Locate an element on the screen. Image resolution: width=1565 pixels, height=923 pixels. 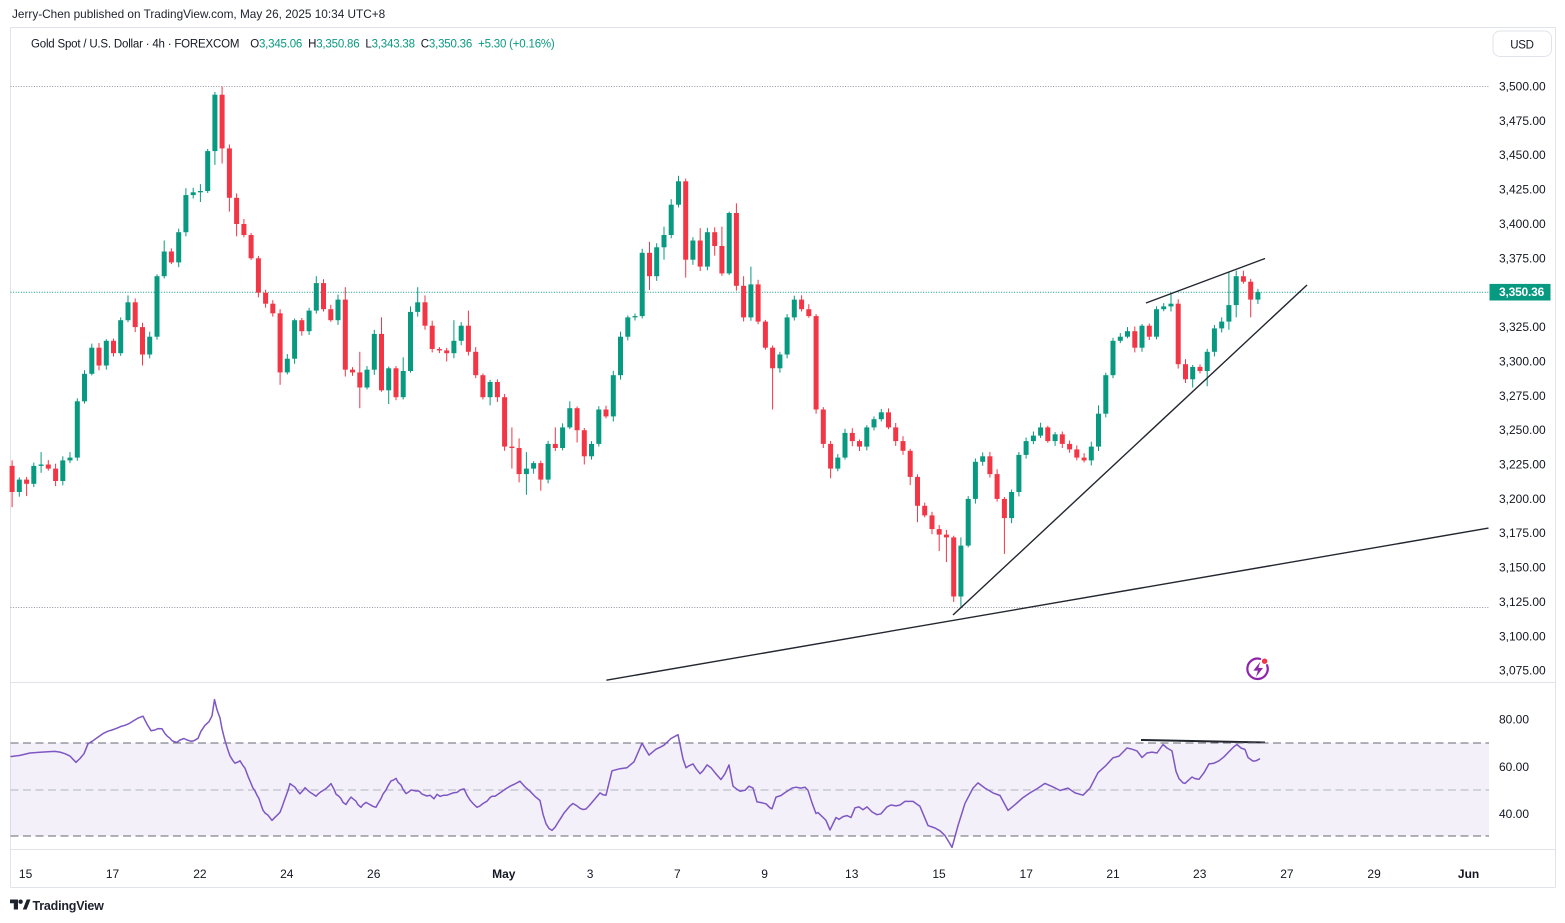
svg-text: May is located at coordinates (504, 874).